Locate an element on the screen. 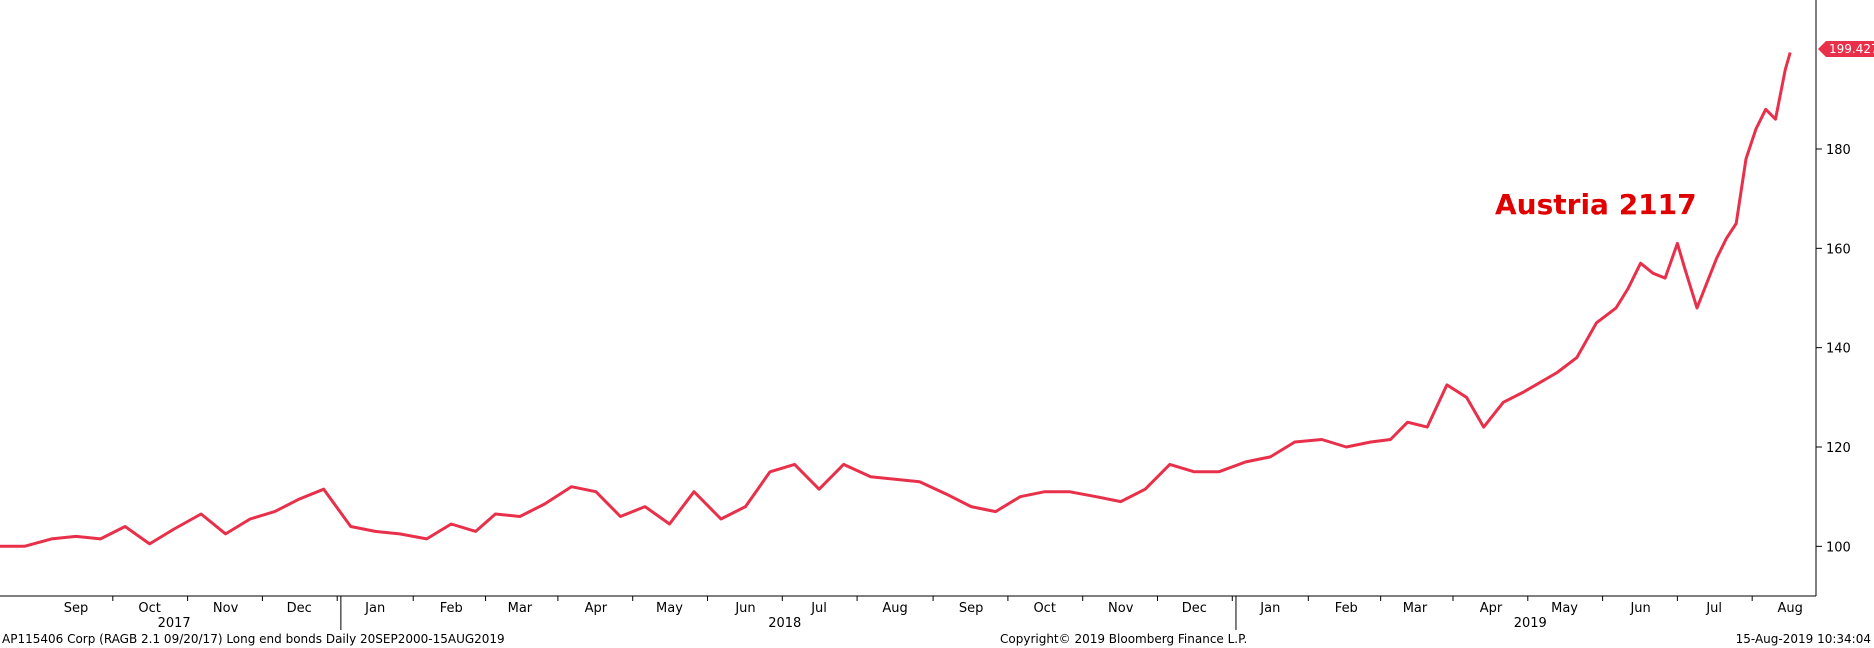 The width and height of the screenshot is (1874, 648). year-labels: 2017 2018 2019 is located at coordinates (852, 623).